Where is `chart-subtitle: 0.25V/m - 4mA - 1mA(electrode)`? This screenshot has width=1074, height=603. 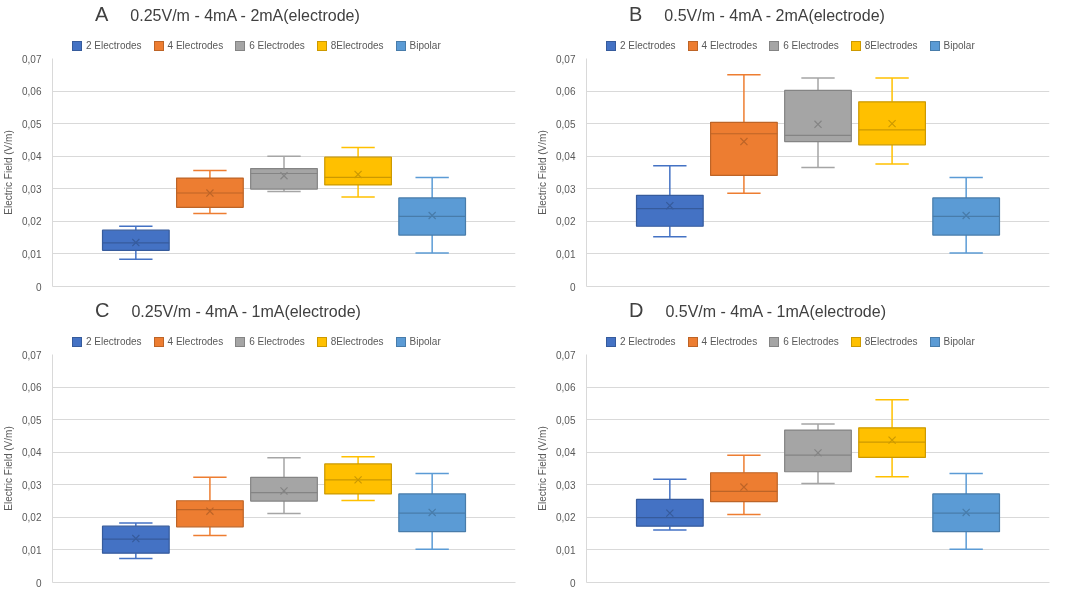 chart-subtitle: 0.25V/m - 4mA - 1mA(electrode) is located at coordinates (246, 311).